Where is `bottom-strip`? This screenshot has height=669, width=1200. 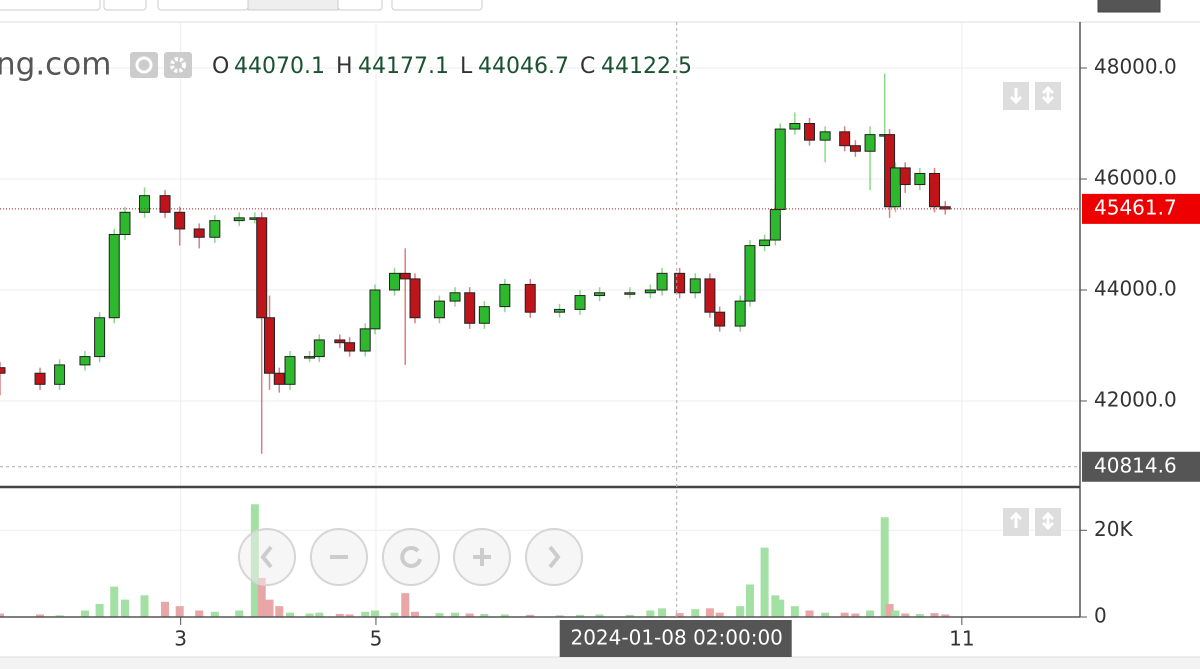
bottom-strip is located at coordinates (600, 663).